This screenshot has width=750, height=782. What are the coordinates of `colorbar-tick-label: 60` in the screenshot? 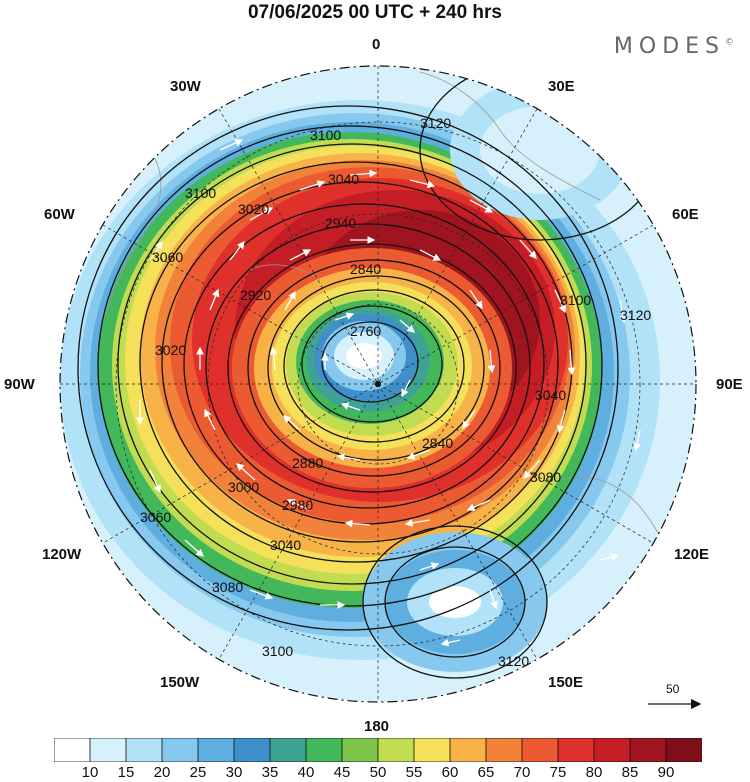 It's located at (450, 772).